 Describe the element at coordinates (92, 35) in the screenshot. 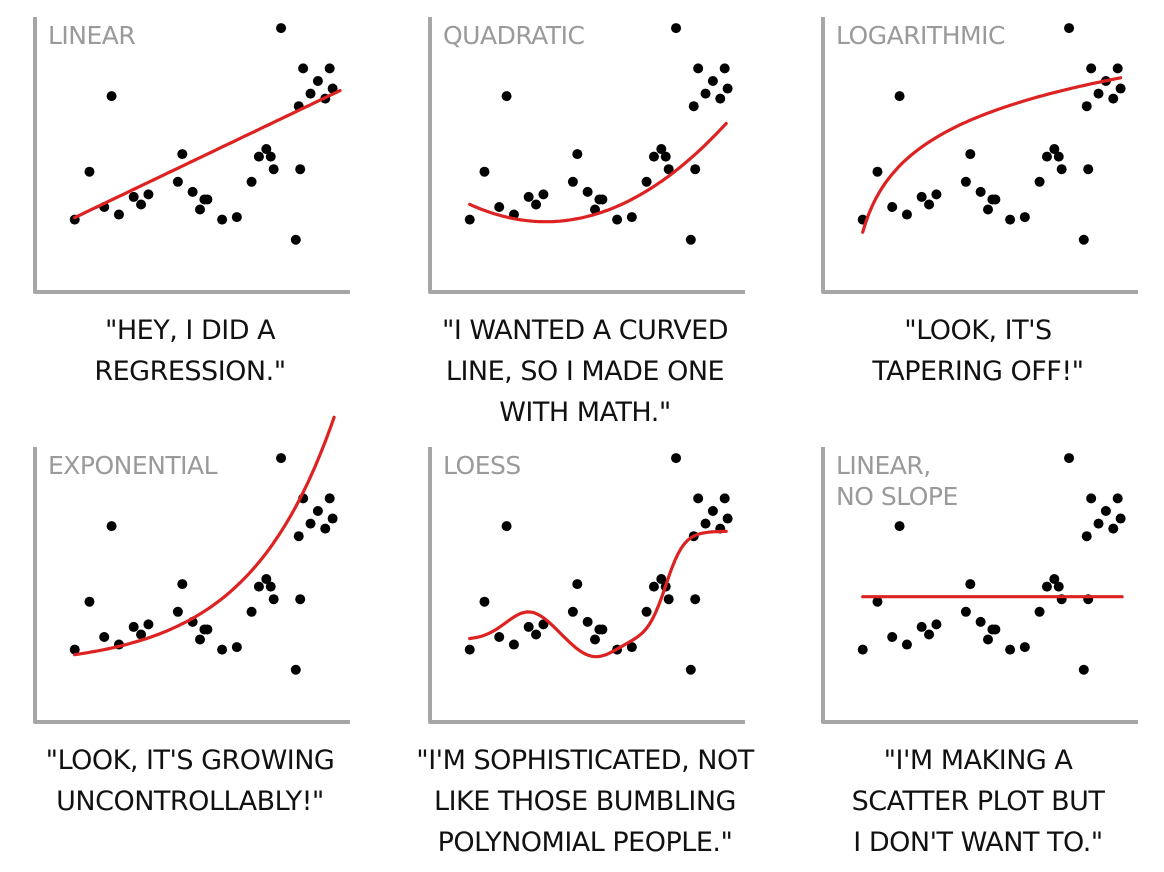

I see `panel-title: LINEAR` at that location.